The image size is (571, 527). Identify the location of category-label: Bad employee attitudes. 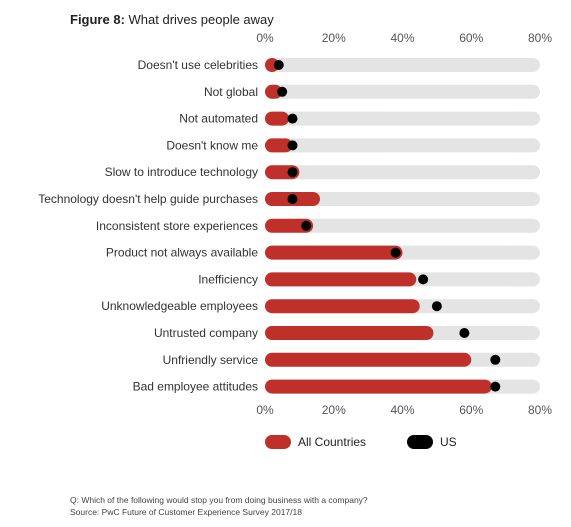
(195, 387).